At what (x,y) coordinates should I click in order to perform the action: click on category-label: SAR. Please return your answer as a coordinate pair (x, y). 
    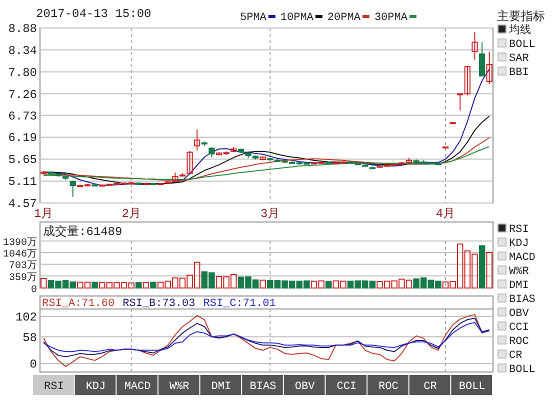
    Looking at the image, I should click on (519, 59).